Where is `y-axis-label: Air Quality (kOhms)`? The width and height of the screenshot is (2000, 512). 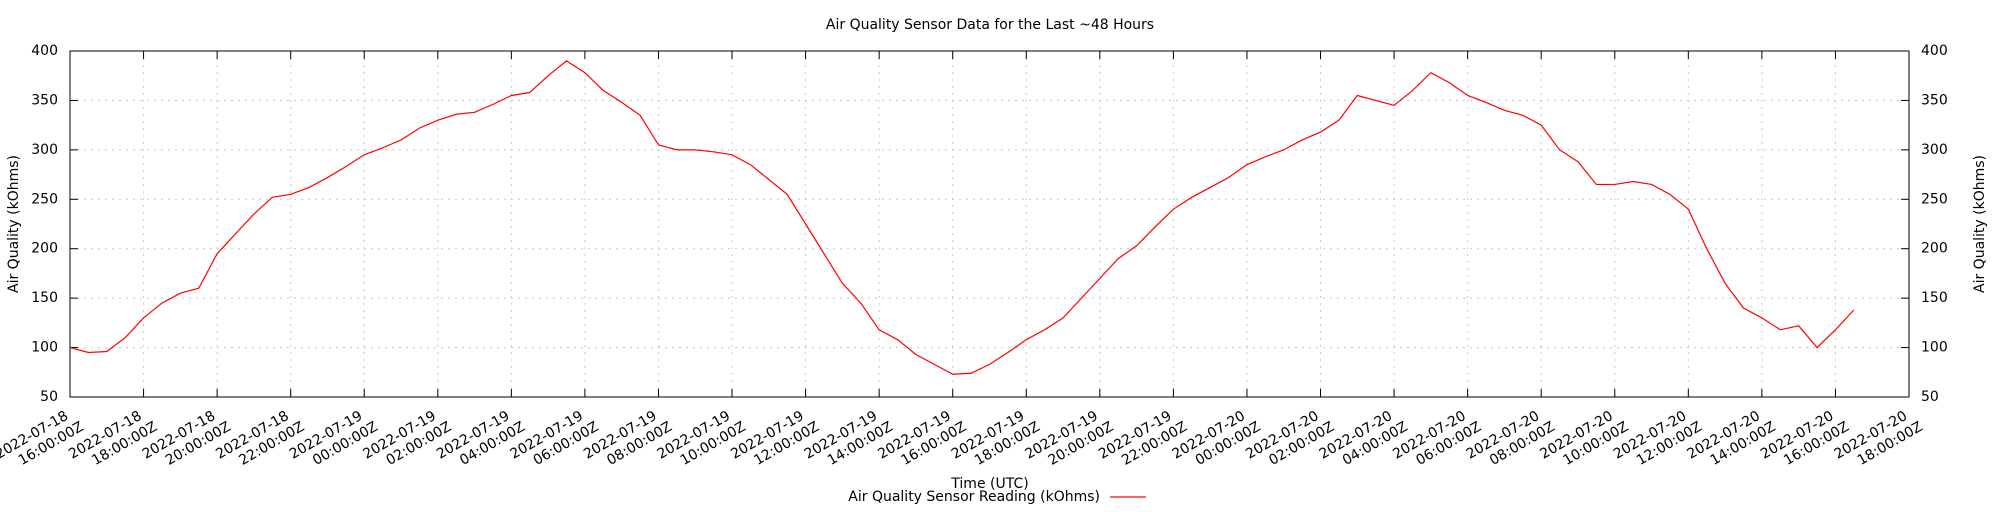
y-axis-label: Air Quality (kOhms) is located at coordinates (14, 224).